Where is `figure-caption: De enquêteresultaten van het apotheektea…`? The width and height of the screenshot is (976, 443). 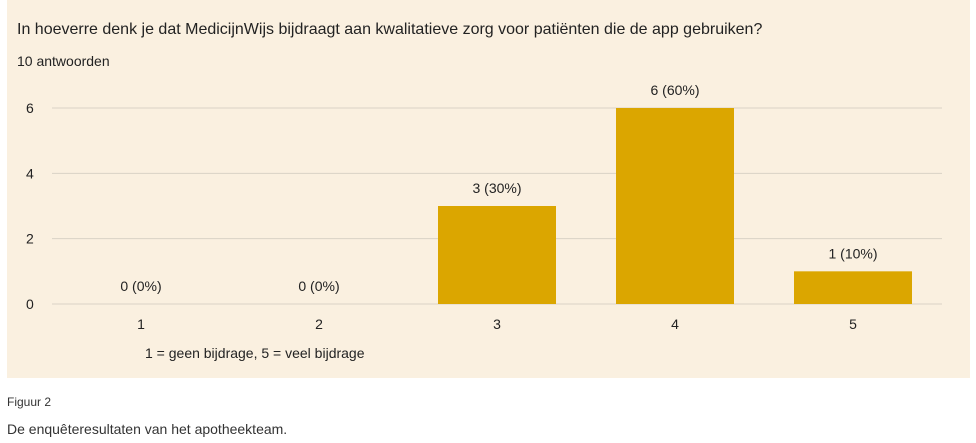 figure-caption: De enquêteresultaten van het apotheektea… is located at coordinates (147, 429).